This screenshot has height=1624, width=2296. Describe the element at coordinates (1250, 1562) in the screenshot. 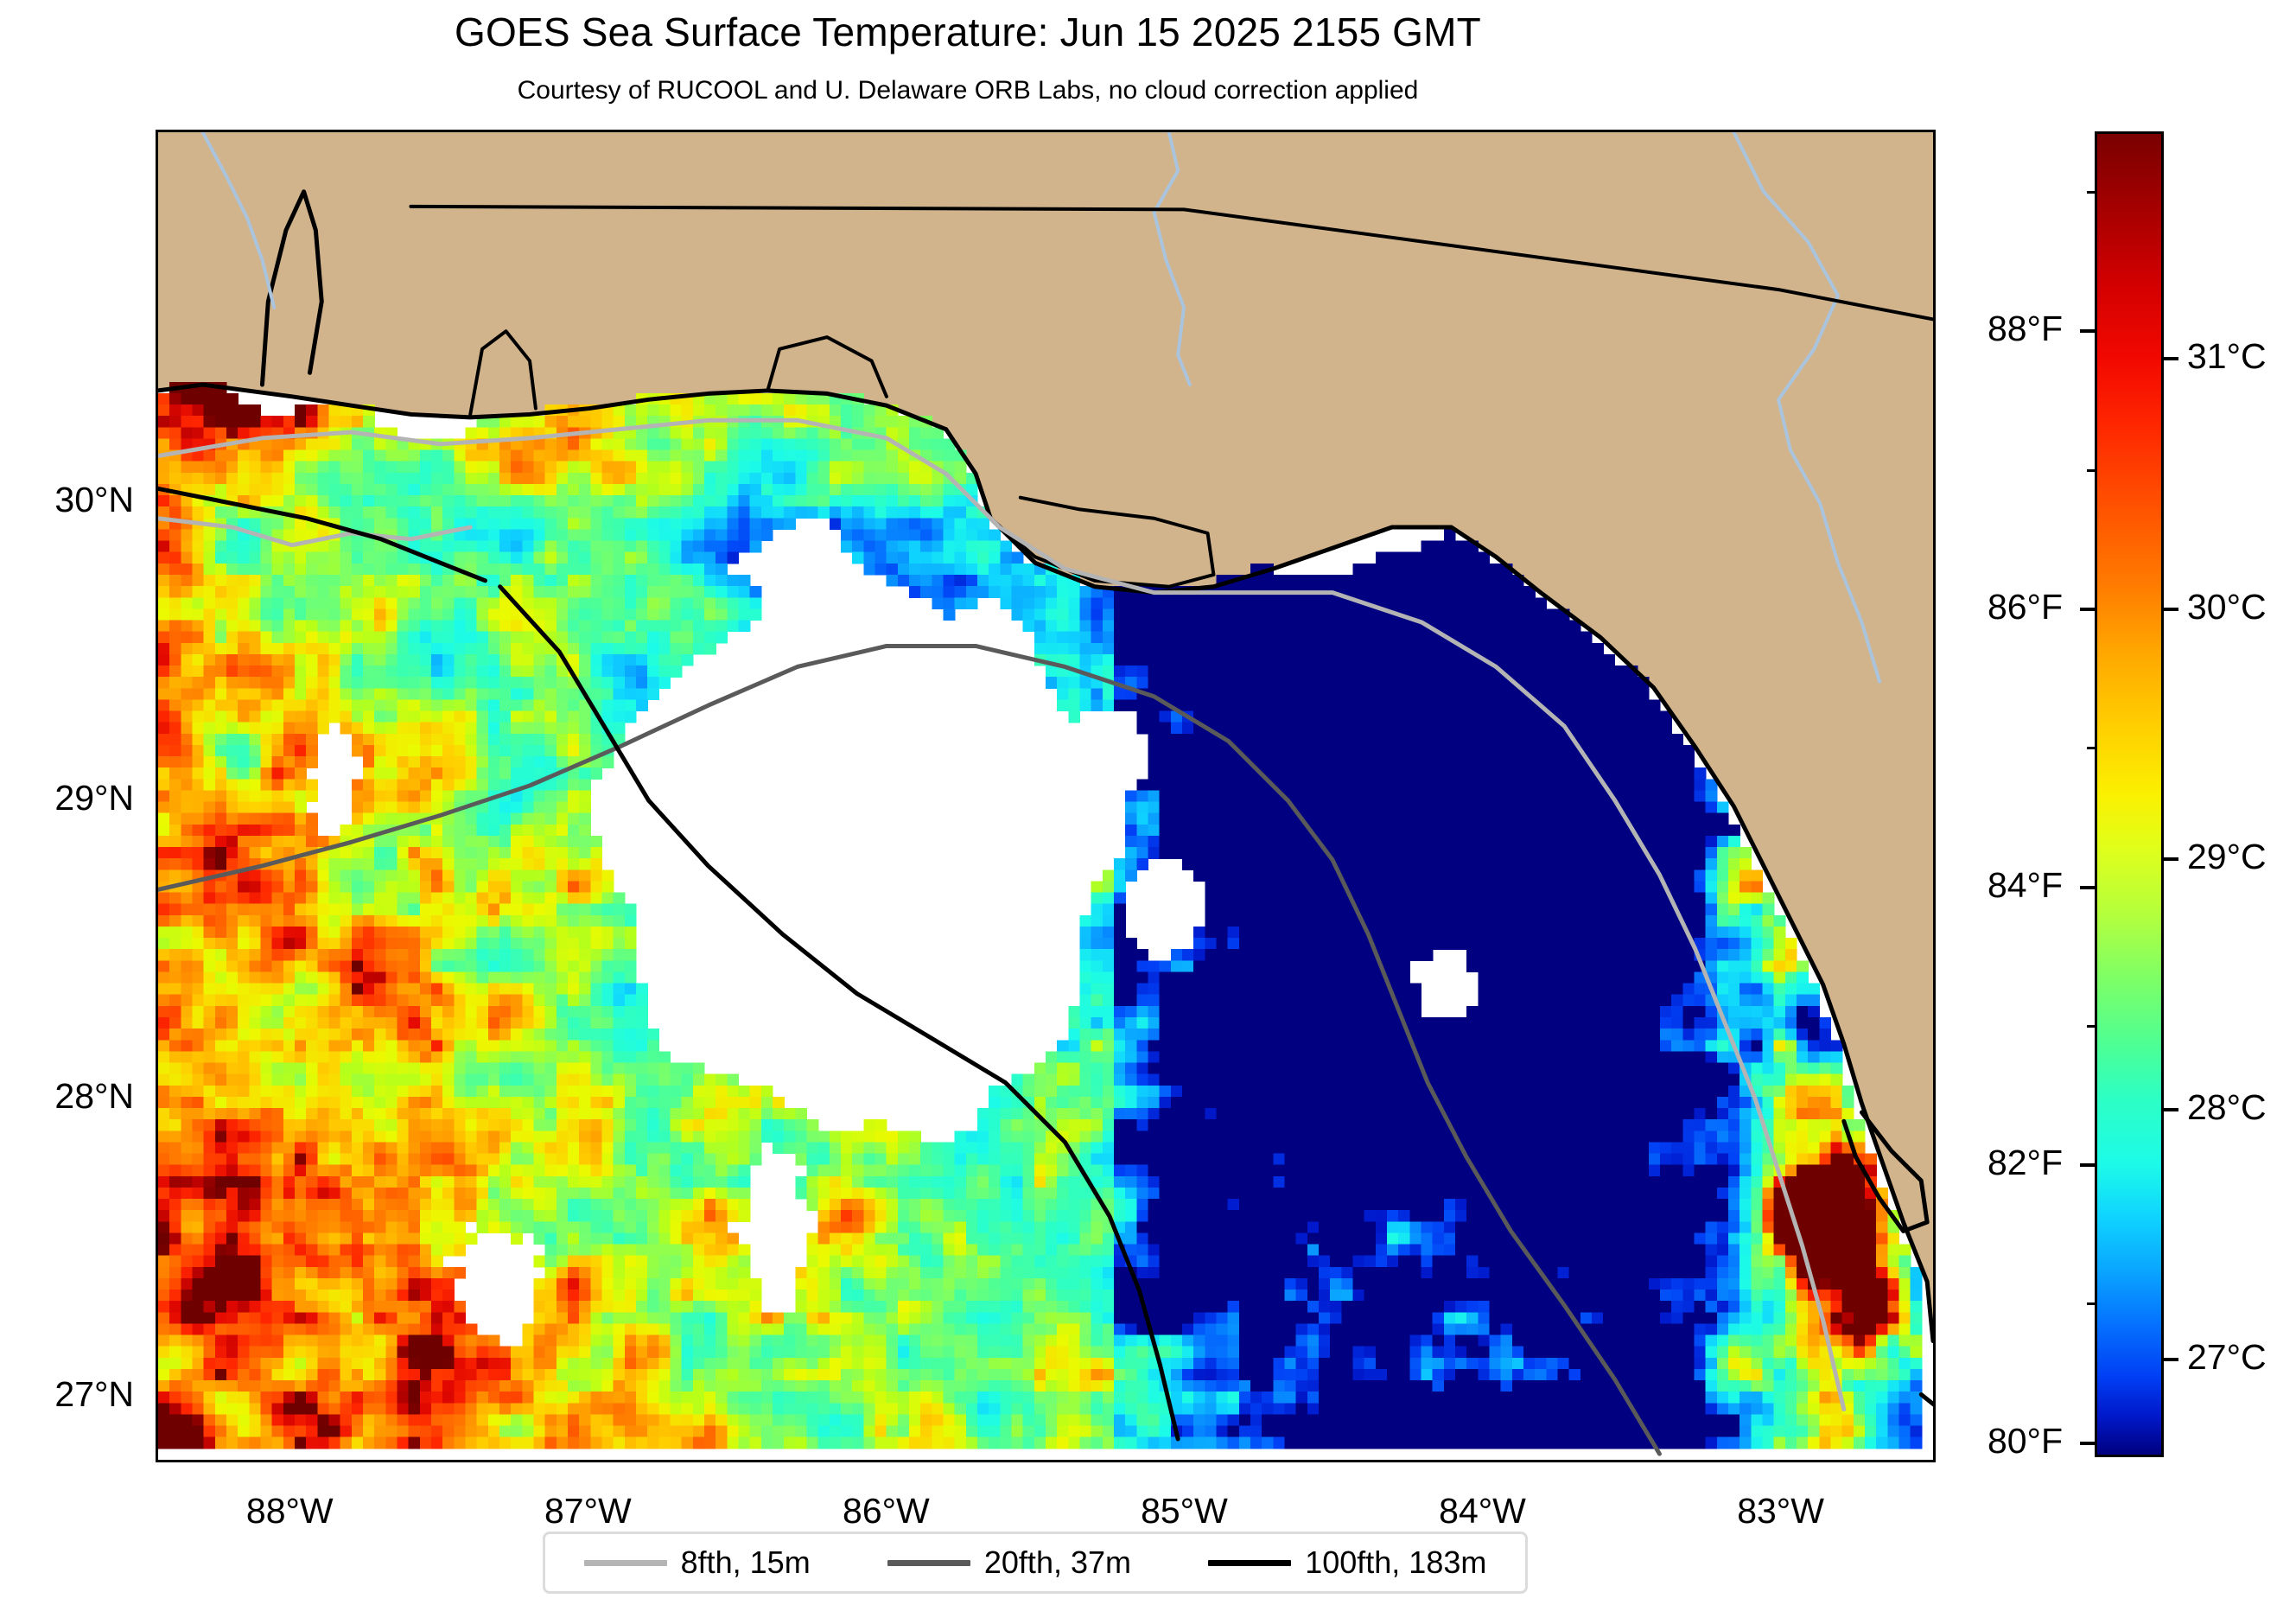

I see `legend-line-100fth` at that location.